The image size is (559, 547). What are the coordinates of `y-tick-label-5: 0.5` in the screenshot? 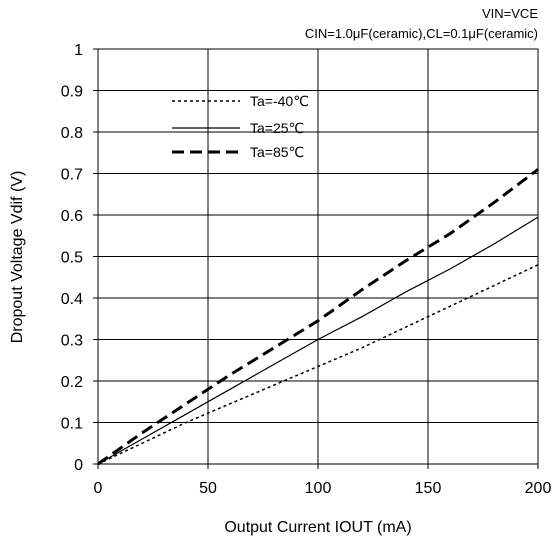 It's located at (72, 258).